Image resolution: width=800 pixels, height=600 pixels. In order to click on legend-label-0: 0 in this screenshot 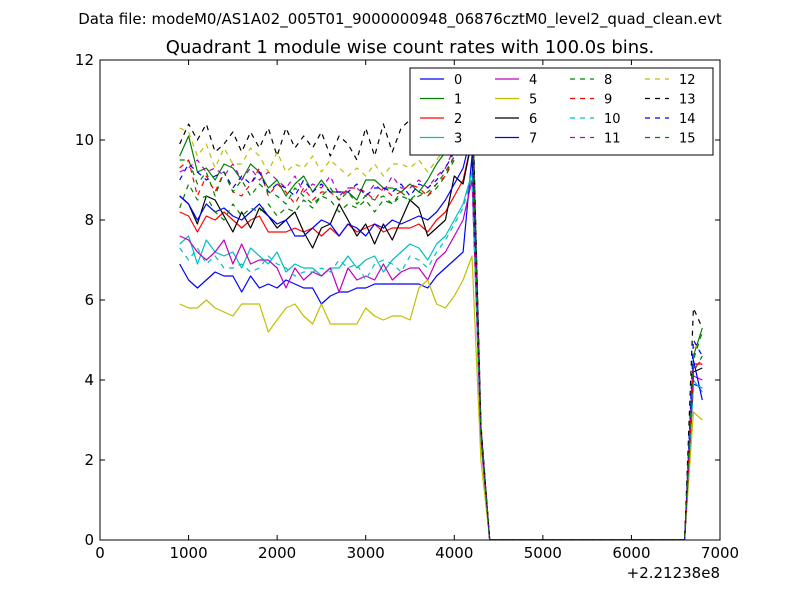, I will do `click(458, 80)`.